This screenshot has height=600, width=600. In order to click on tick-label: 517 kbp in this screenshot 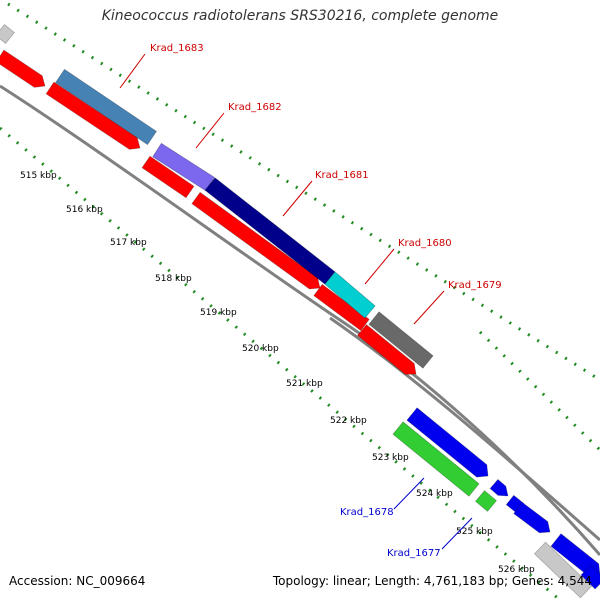, I will do `click(128, 243)`.